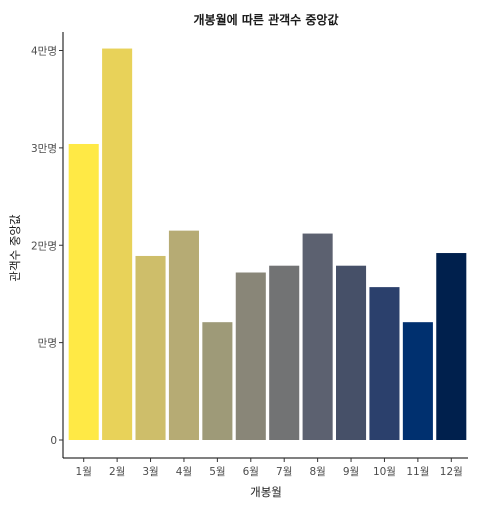 Image resolution: width=477 pixels, height=506 pixels. What do you see at coordinates (150, 472) in the screenshot?
I see `x-tick-label: 3월` at bounding box center [150, 472].